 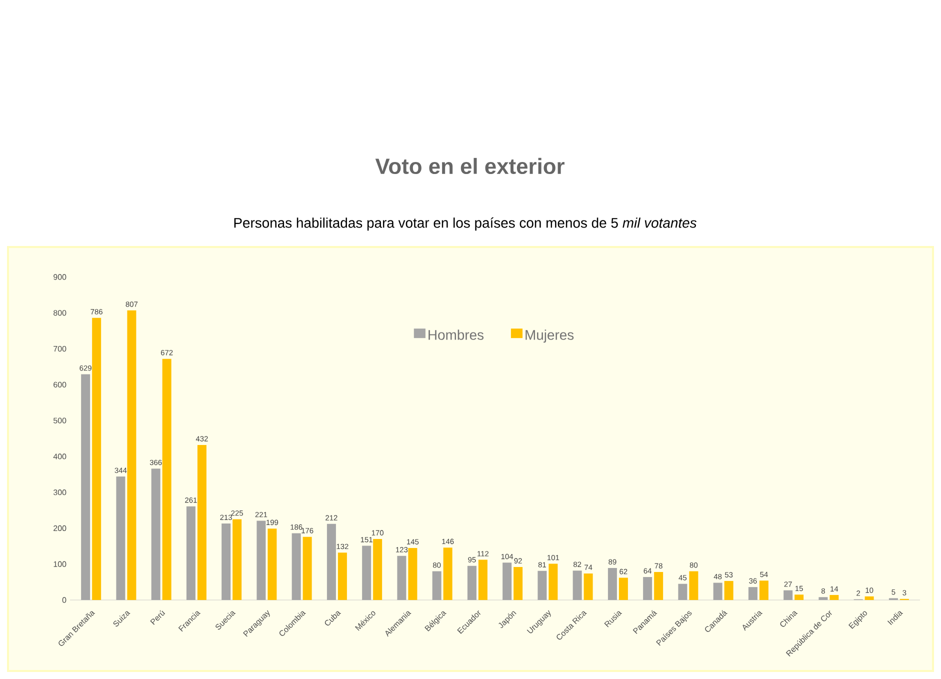 What do you see at coordinates (550, 336) in the screenshot?
I see `legend-label: Mujeres` at bounding box center [550, 336].